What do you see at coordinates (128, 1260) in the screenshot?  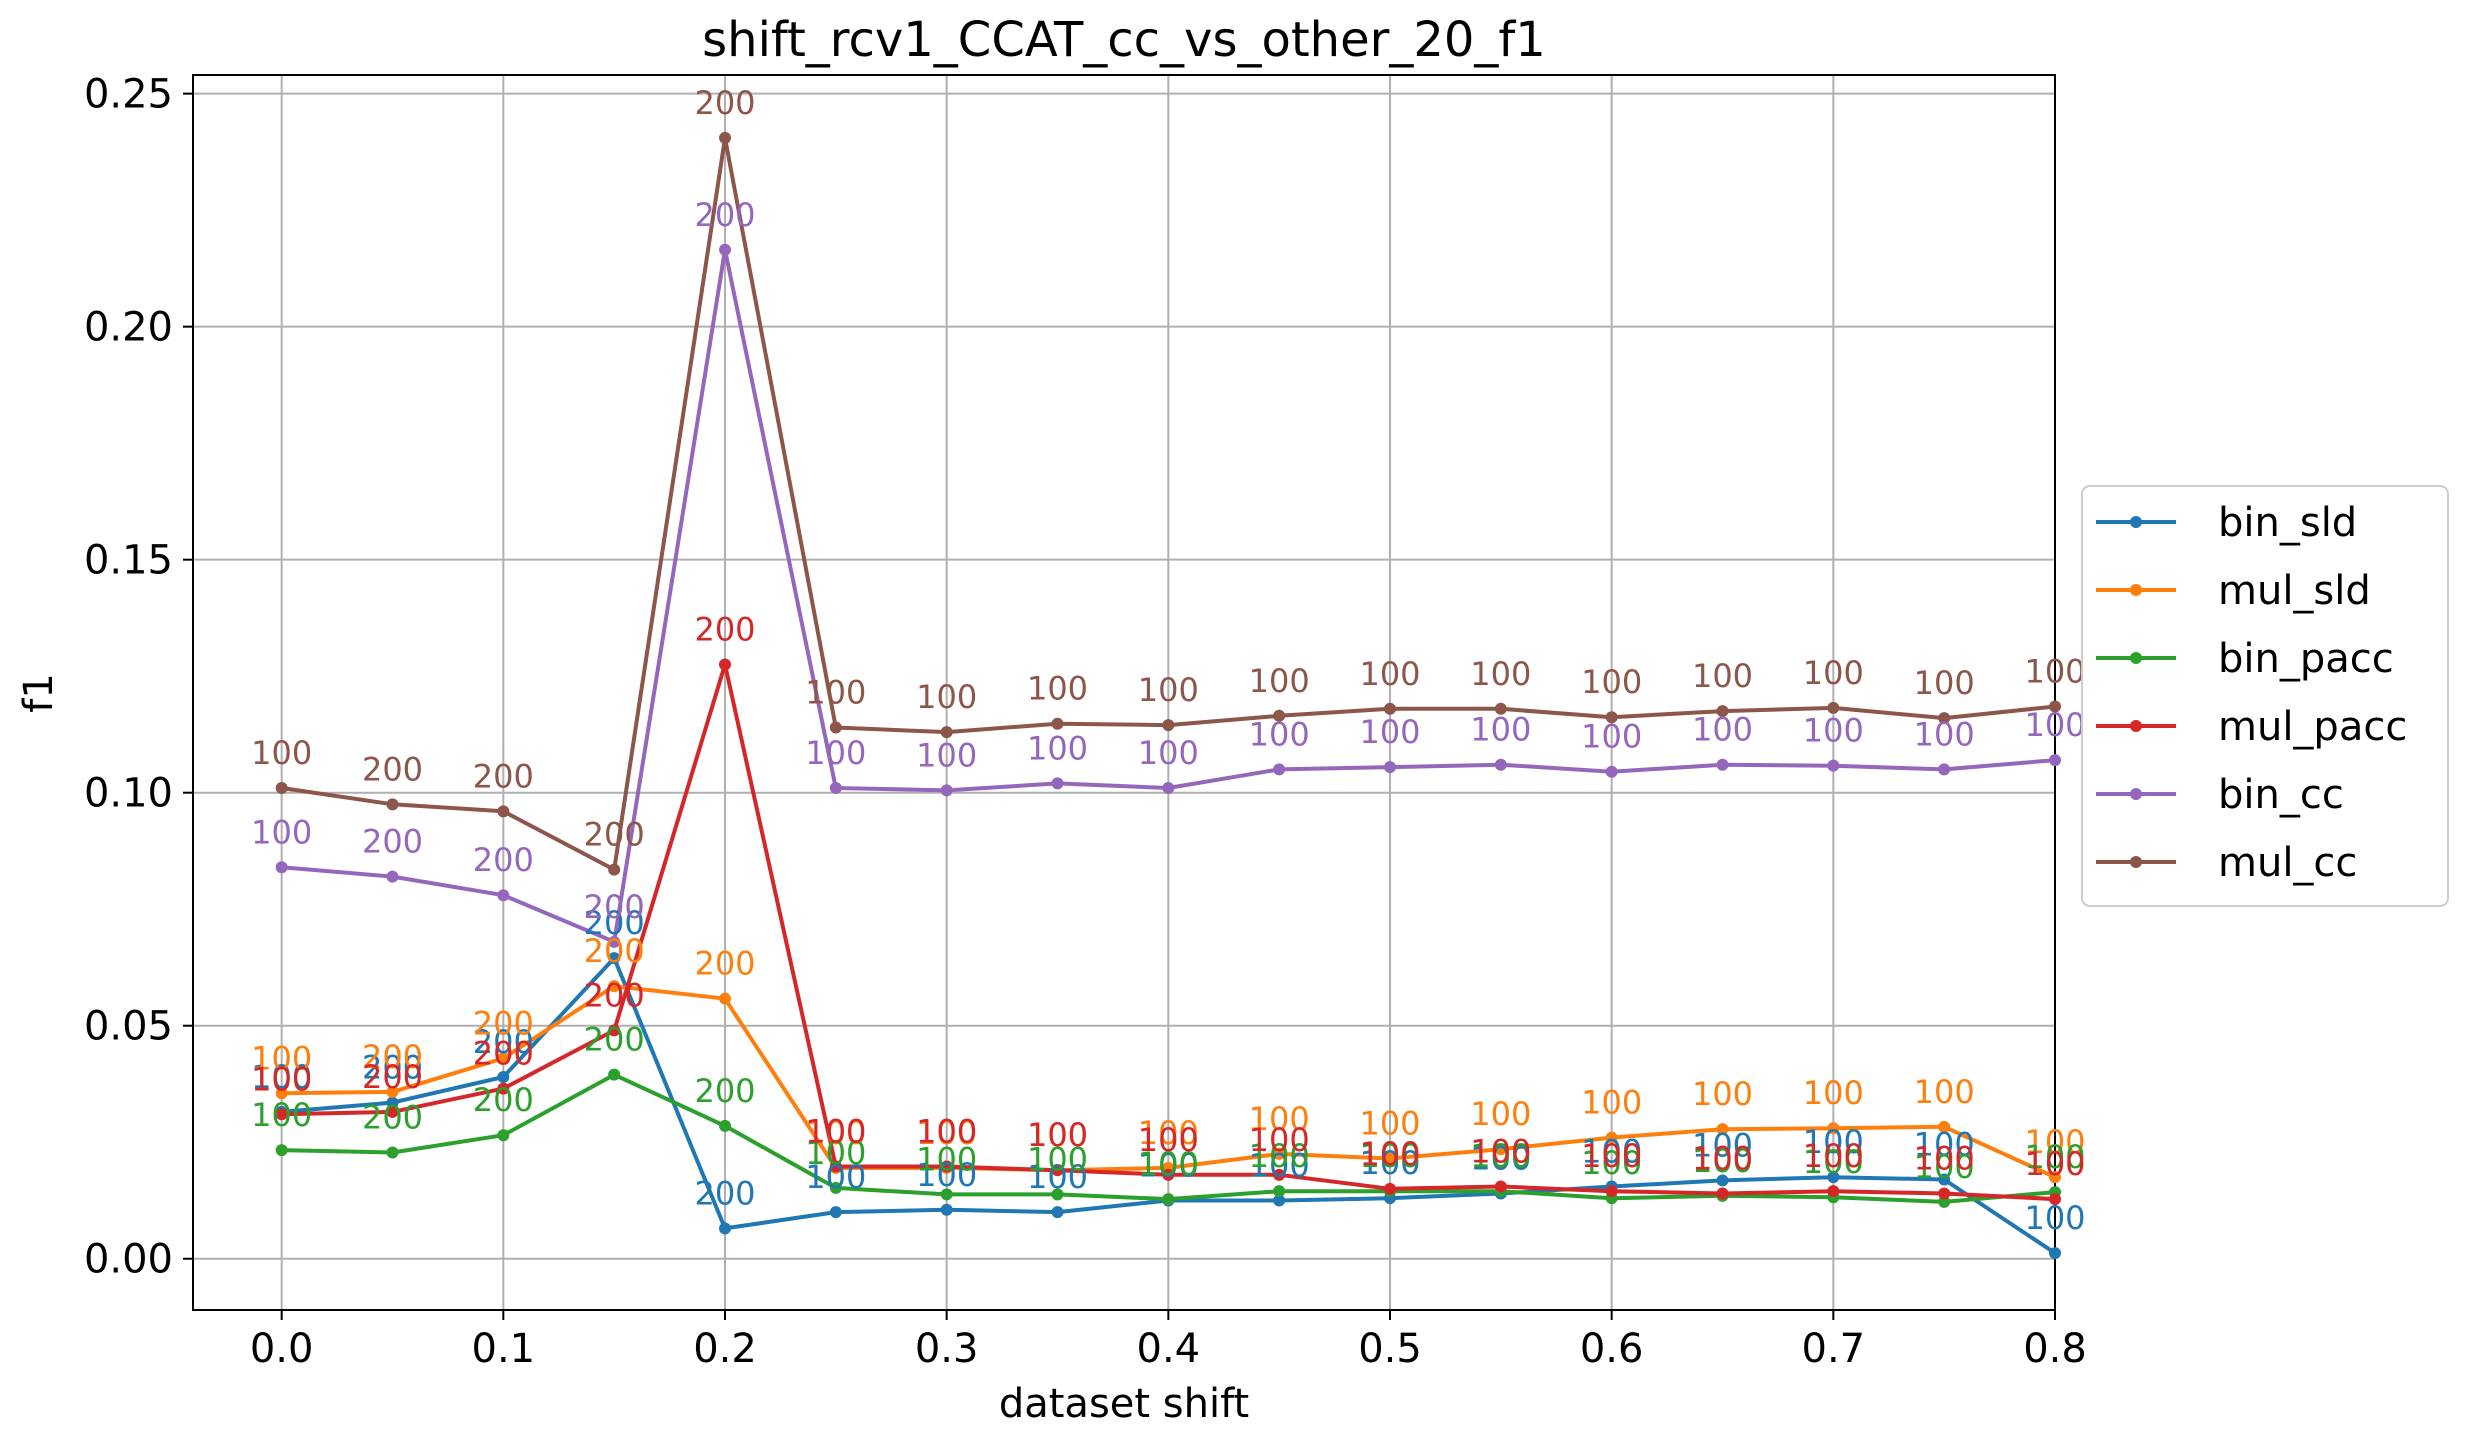 I see `y-tick-label: 0.00` at bounding box center [128, 1260].